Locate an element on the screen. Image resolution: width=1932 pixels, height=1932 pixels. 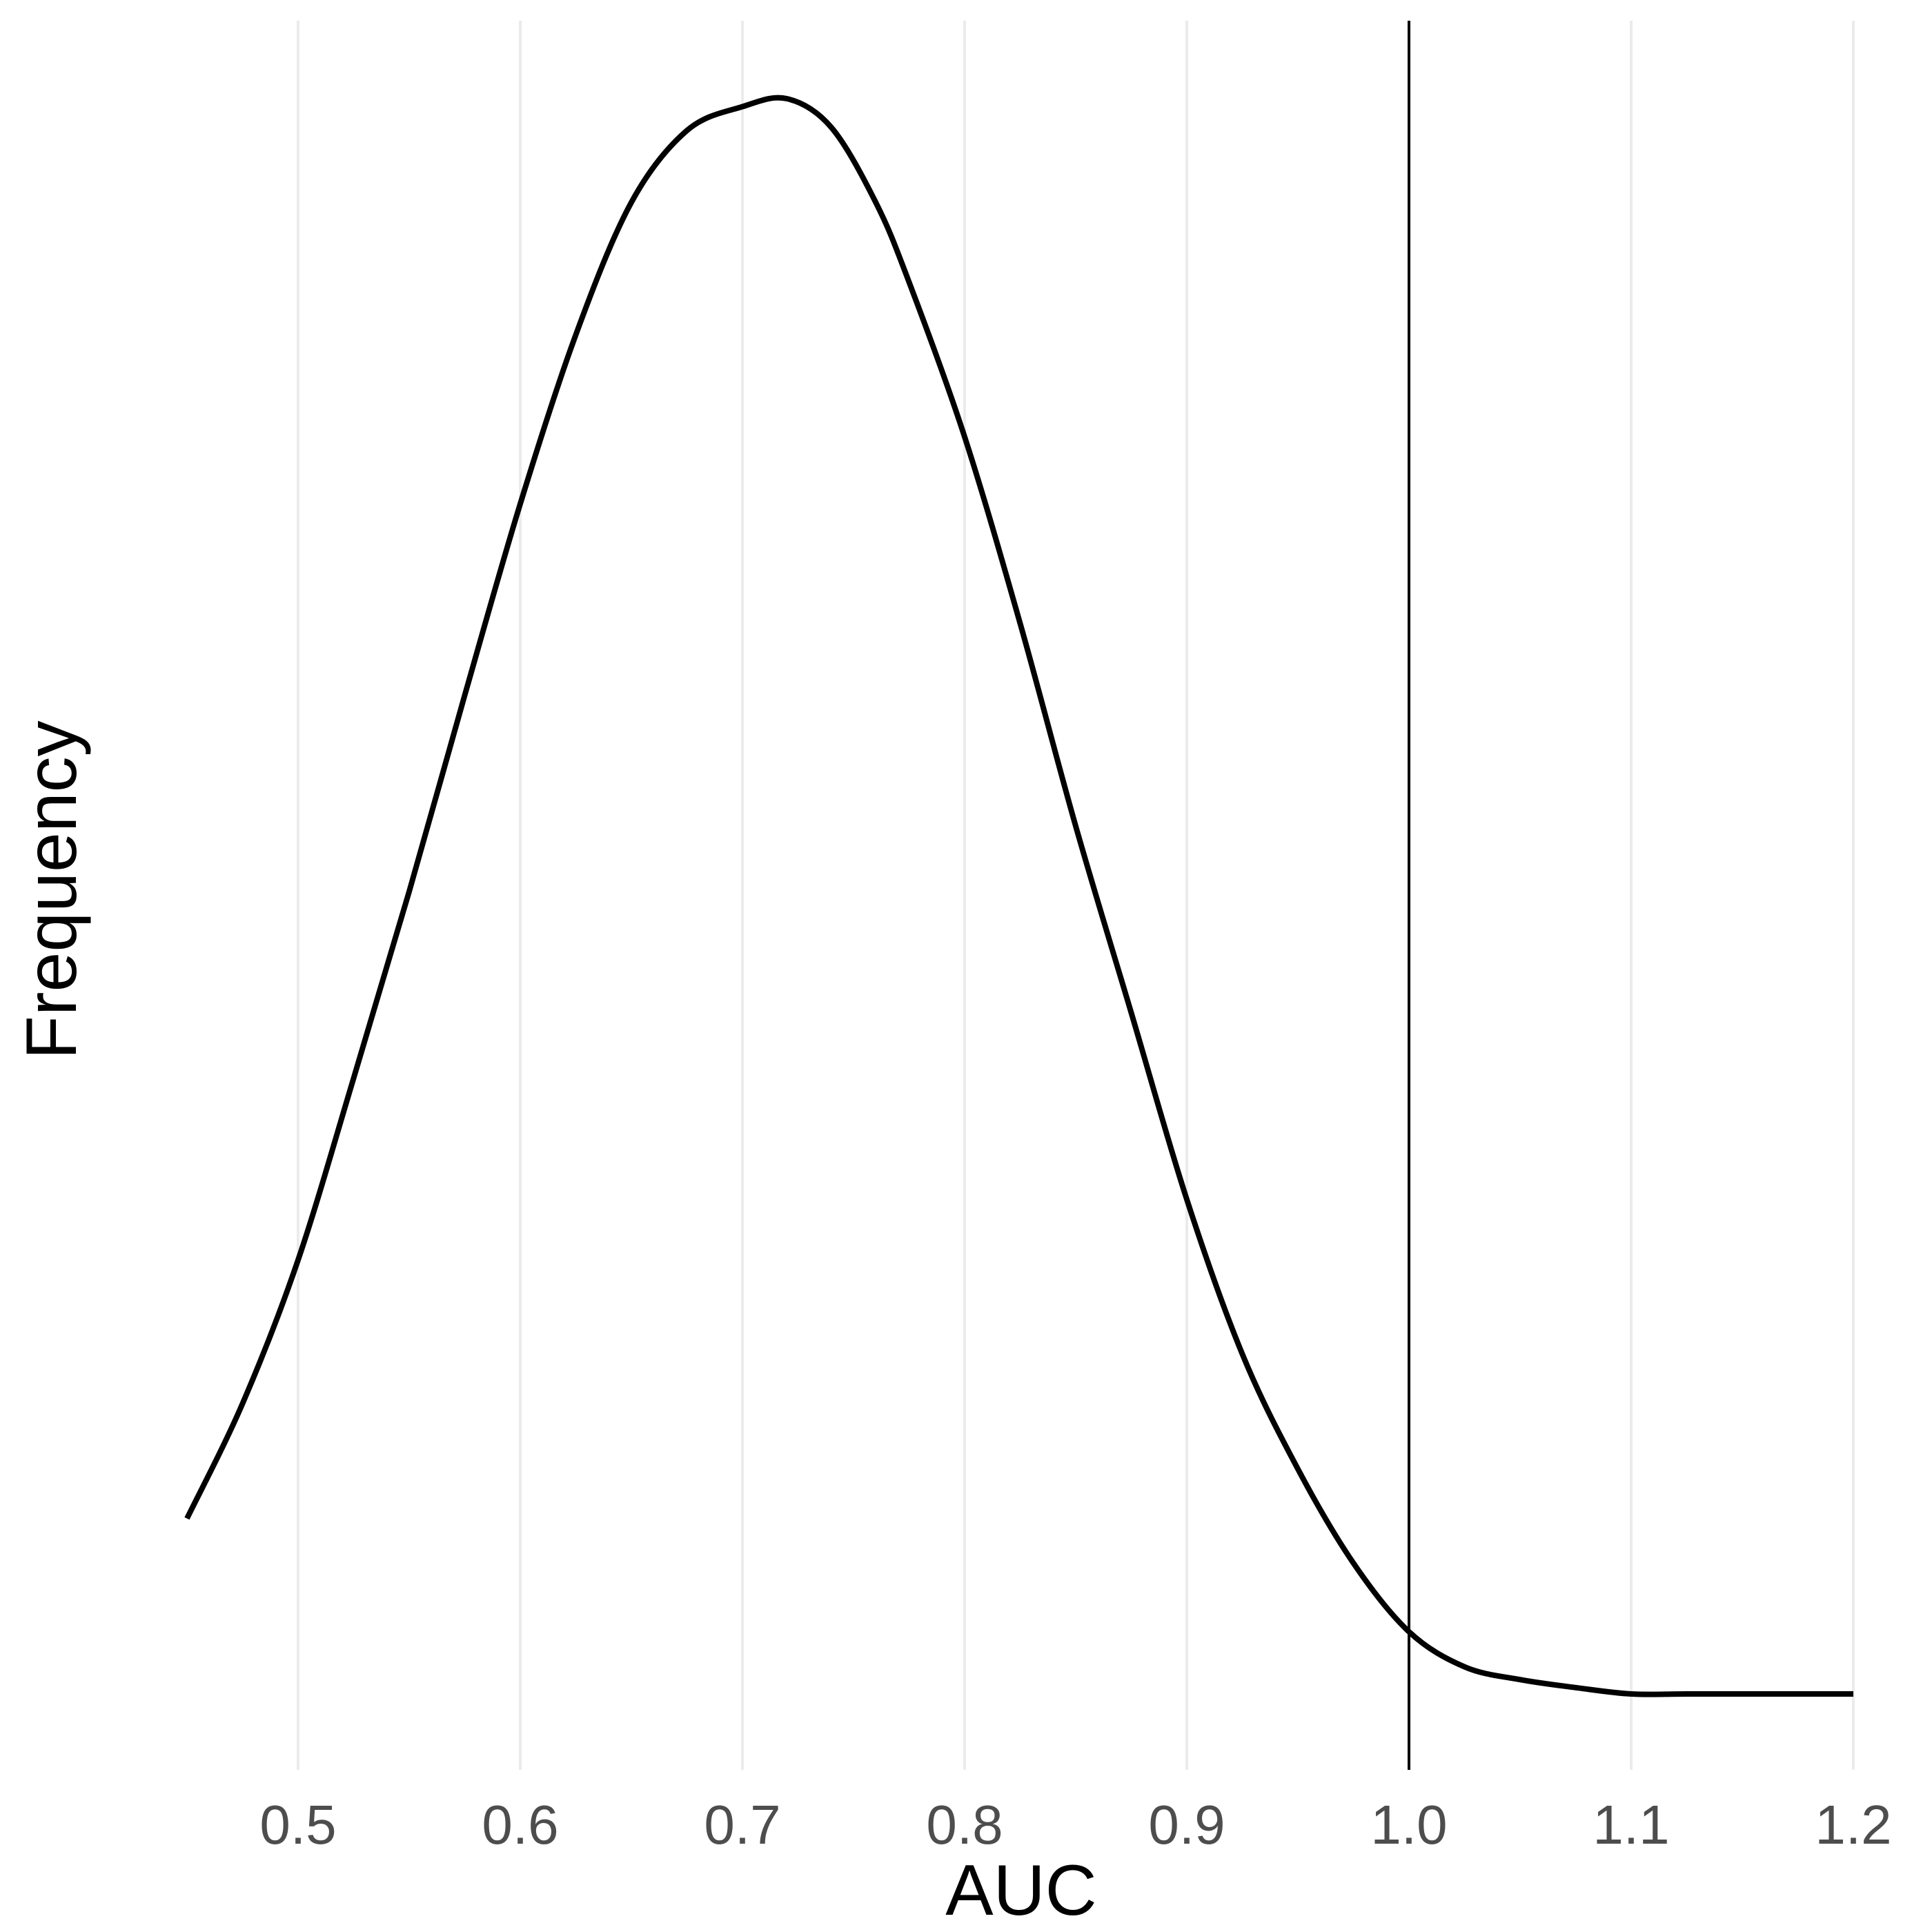
x-tick-labels: 0.5 0.6 0.7 0.8 0.9 1.0 1.1 1.2 is located at coordinates (1075, 1824).